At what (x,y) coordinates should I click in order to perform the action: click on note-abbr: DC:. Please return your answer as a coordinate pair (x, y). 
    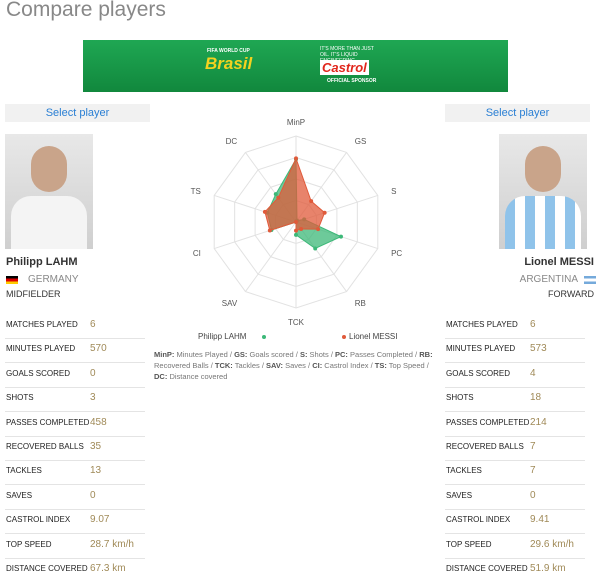
    Looking at the image, I should click on (161, 376).